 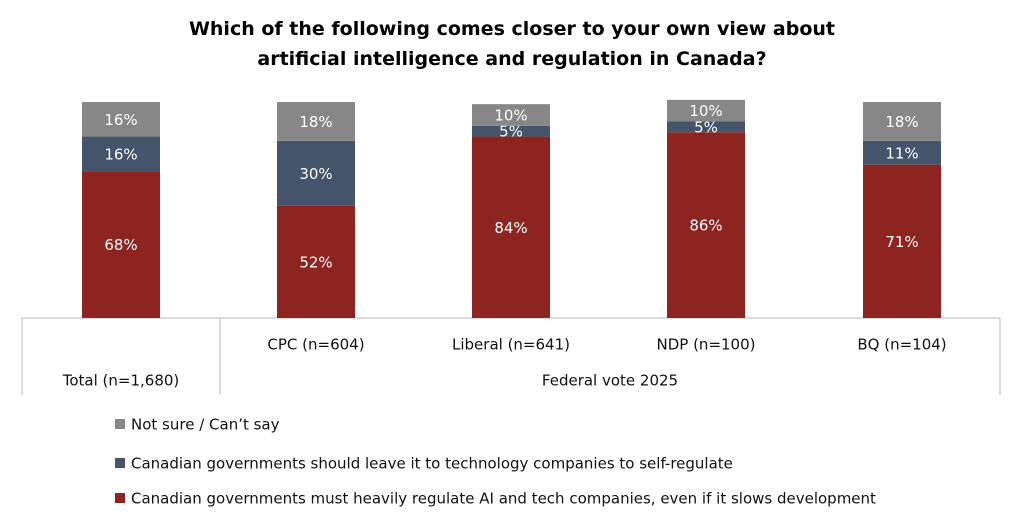 I want to click on group-label: Federal vote 2025, so click(x=610, y=381).